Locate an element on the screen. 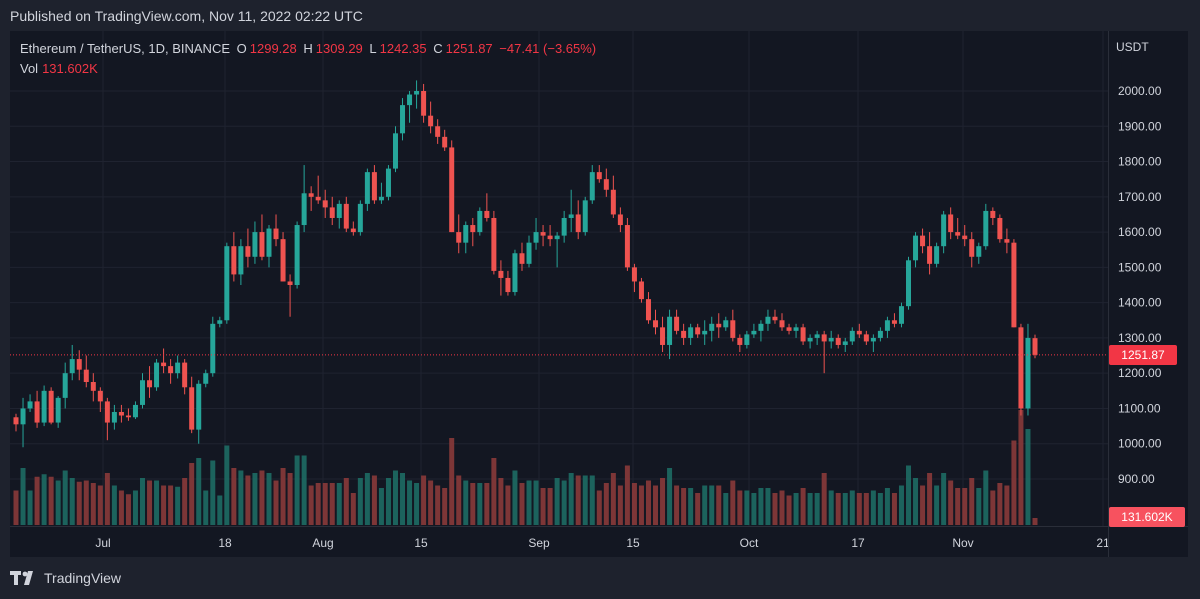 This screenshot has width=1200, height=599. volume-label: Vol is located at coordinates (29, 68).